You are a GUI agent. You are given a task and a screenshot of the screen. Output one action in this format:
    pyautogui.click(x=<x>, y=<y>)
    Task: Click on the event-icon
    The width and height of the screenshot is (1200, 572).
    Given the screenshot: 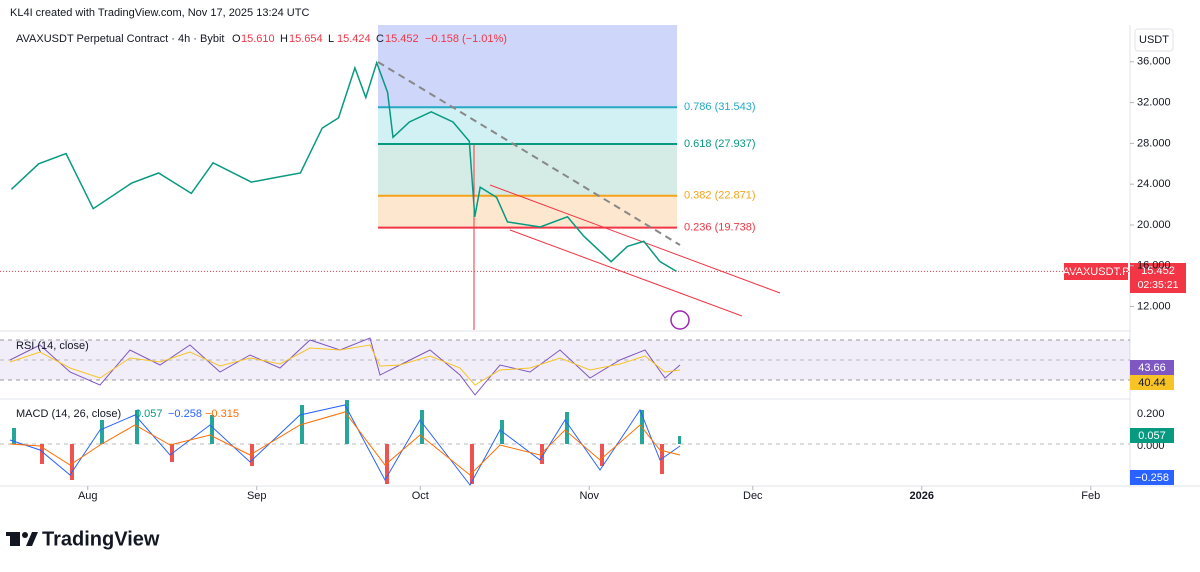 What is the action you would take?
    pyautogui.click(x=680, y=320)
    